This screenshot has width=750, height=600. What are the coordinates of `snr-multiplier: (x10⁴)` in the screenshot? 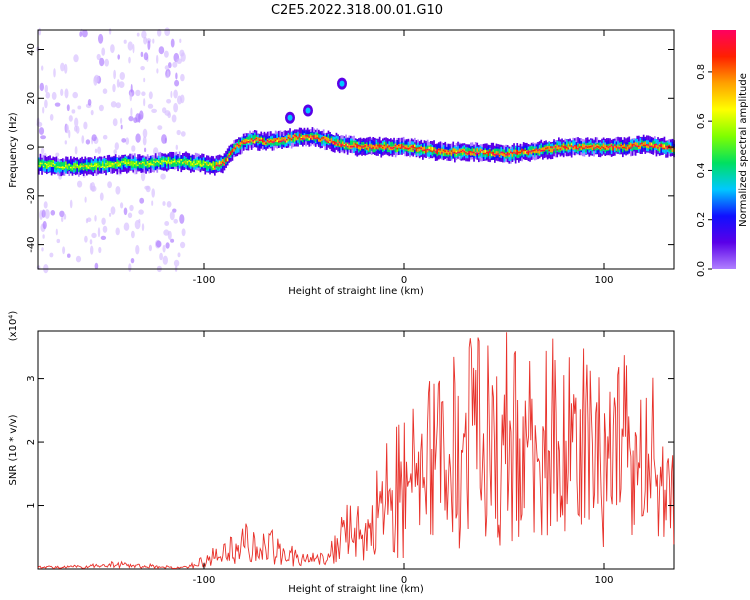 It's located at (13, 326).